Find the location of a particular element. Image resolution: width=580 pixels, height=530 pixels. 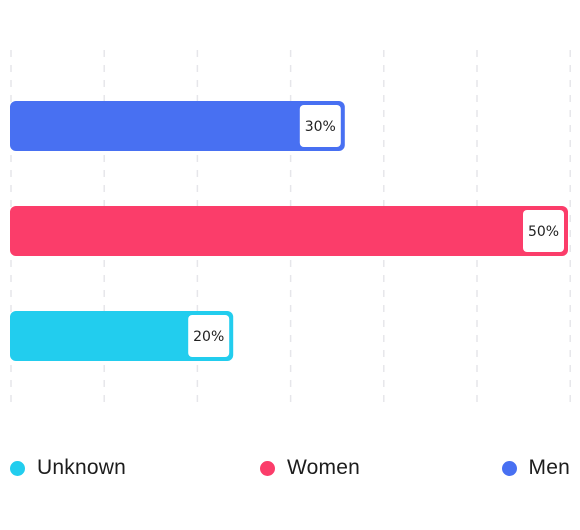

data-label-men: 30% is located at coordinates (320, 127).